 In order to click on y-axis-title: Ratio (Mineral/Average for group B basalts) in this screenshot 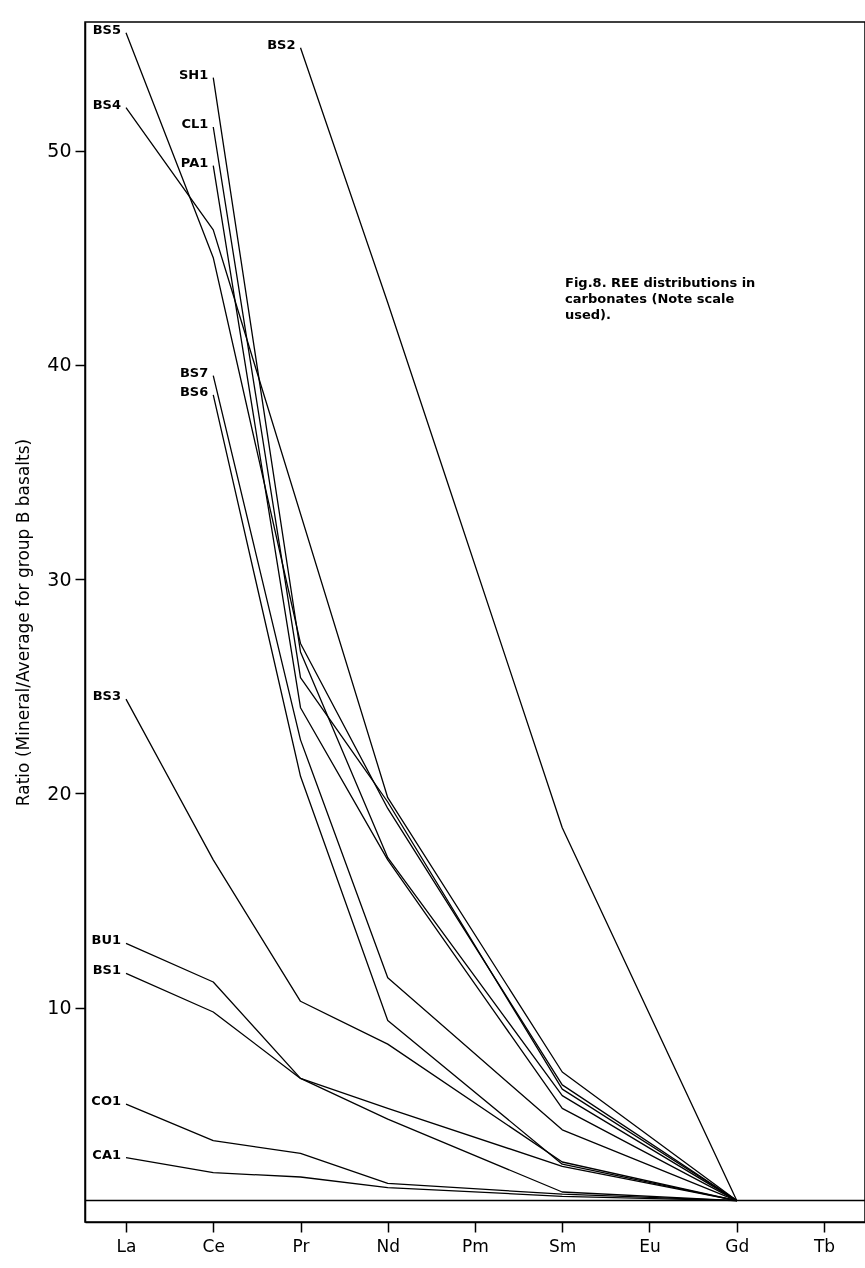, I will do `click(23, 622)`.